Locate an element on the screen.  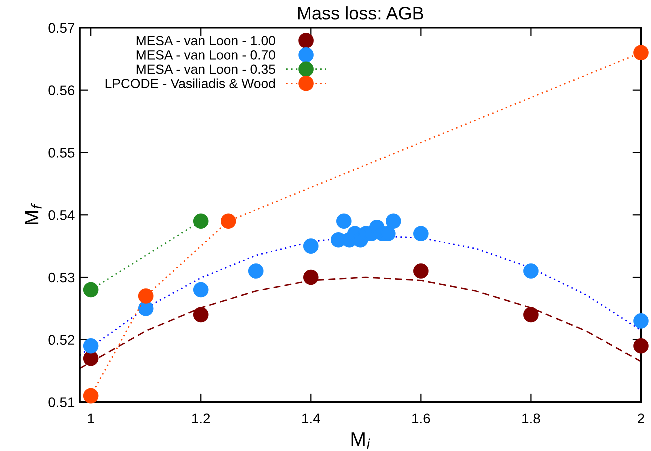
y-tick-label: 0.54 is located at coordinates (61, 215).